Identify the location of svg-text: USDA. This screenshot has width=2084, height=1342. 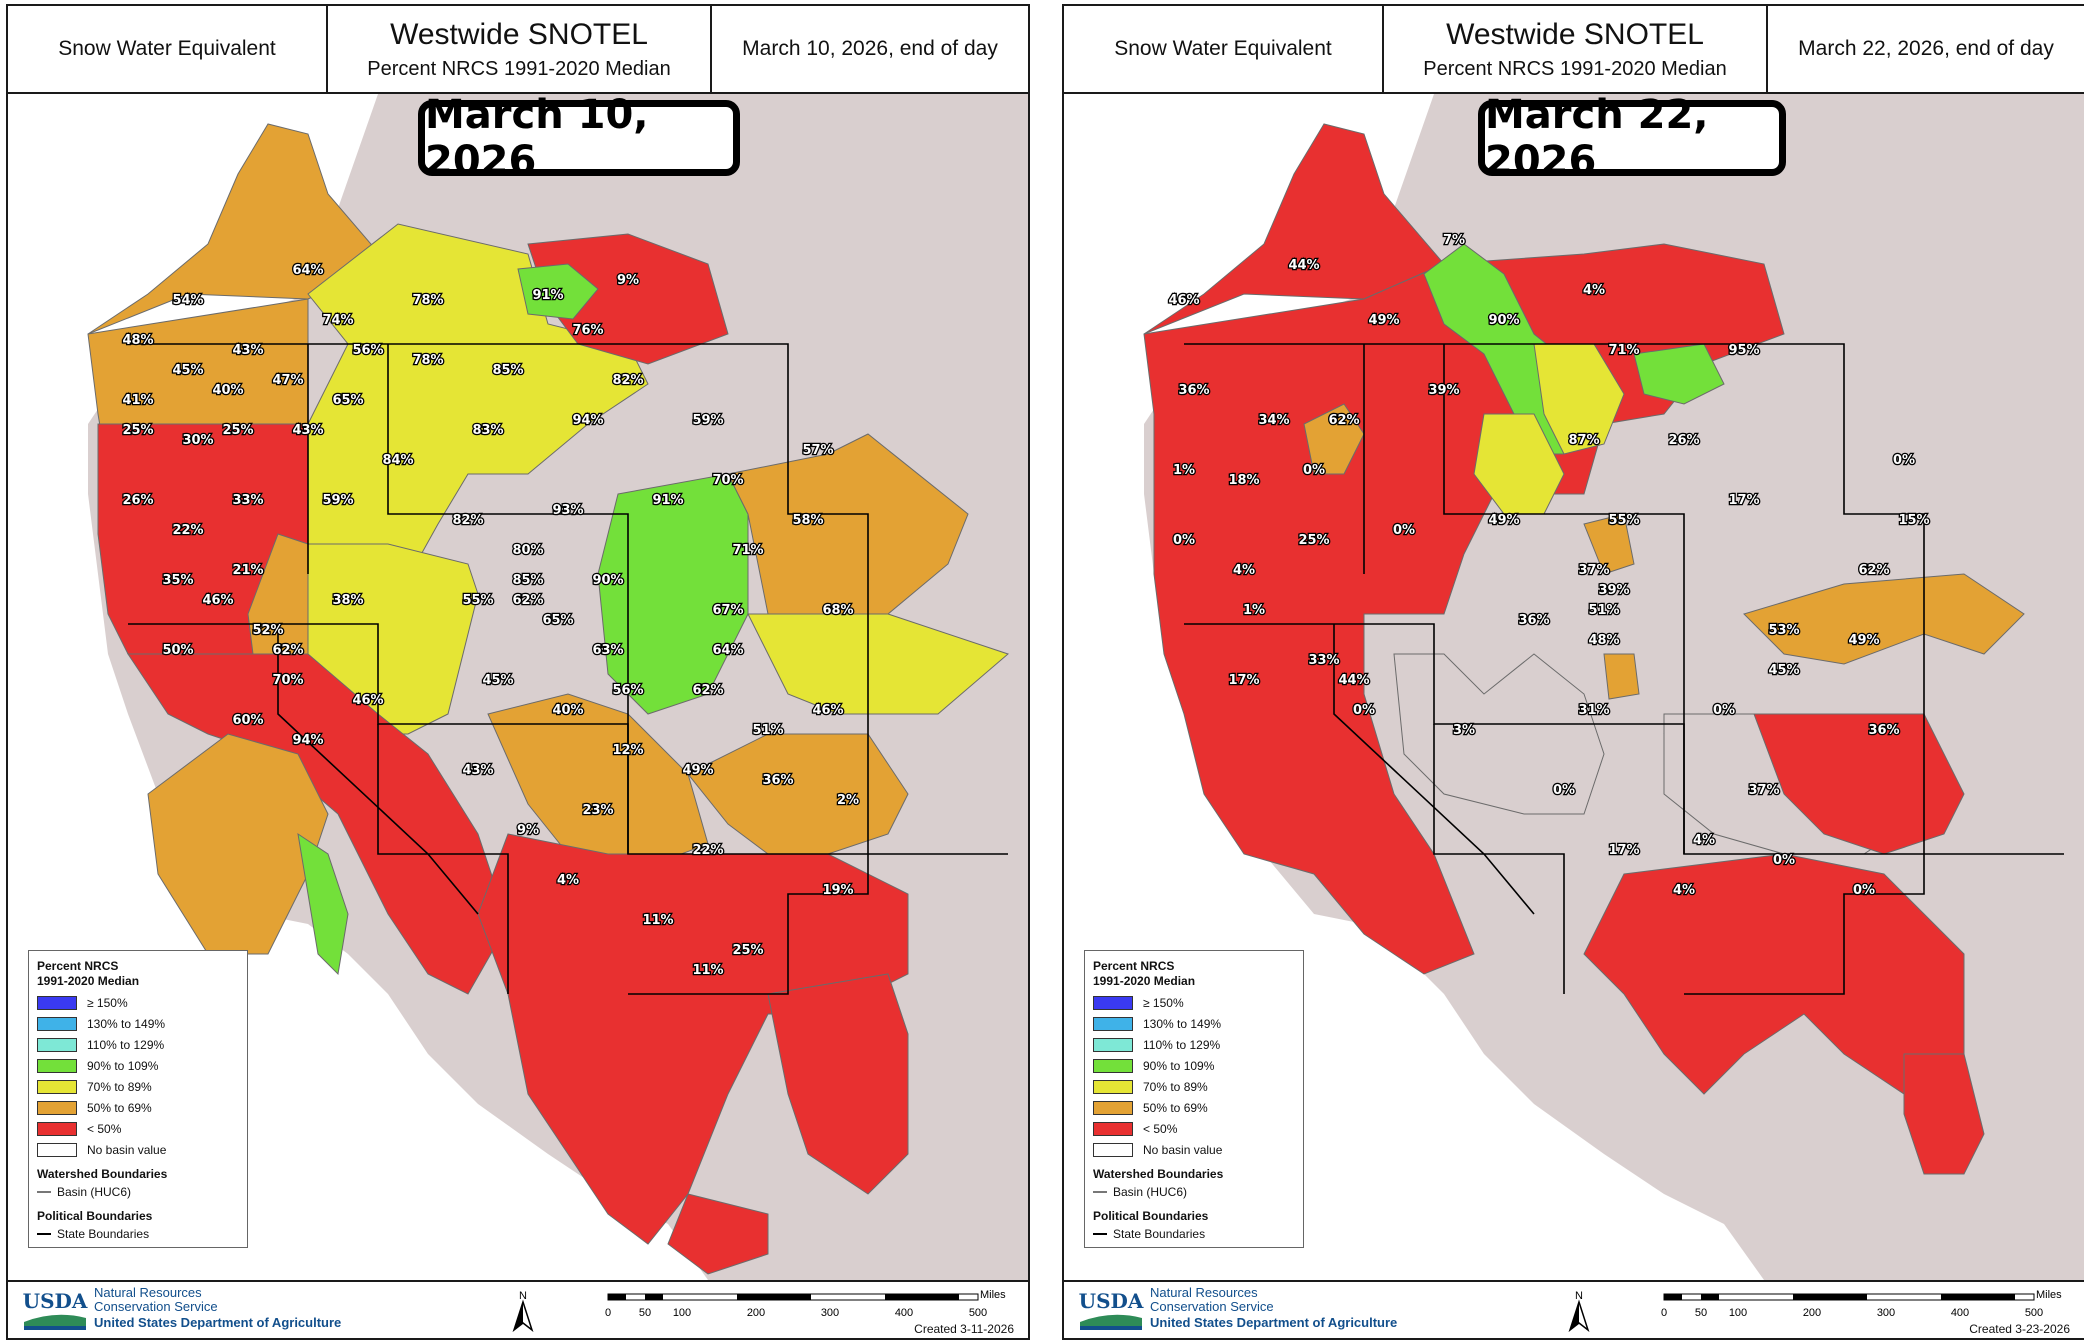
(1111, 1301).